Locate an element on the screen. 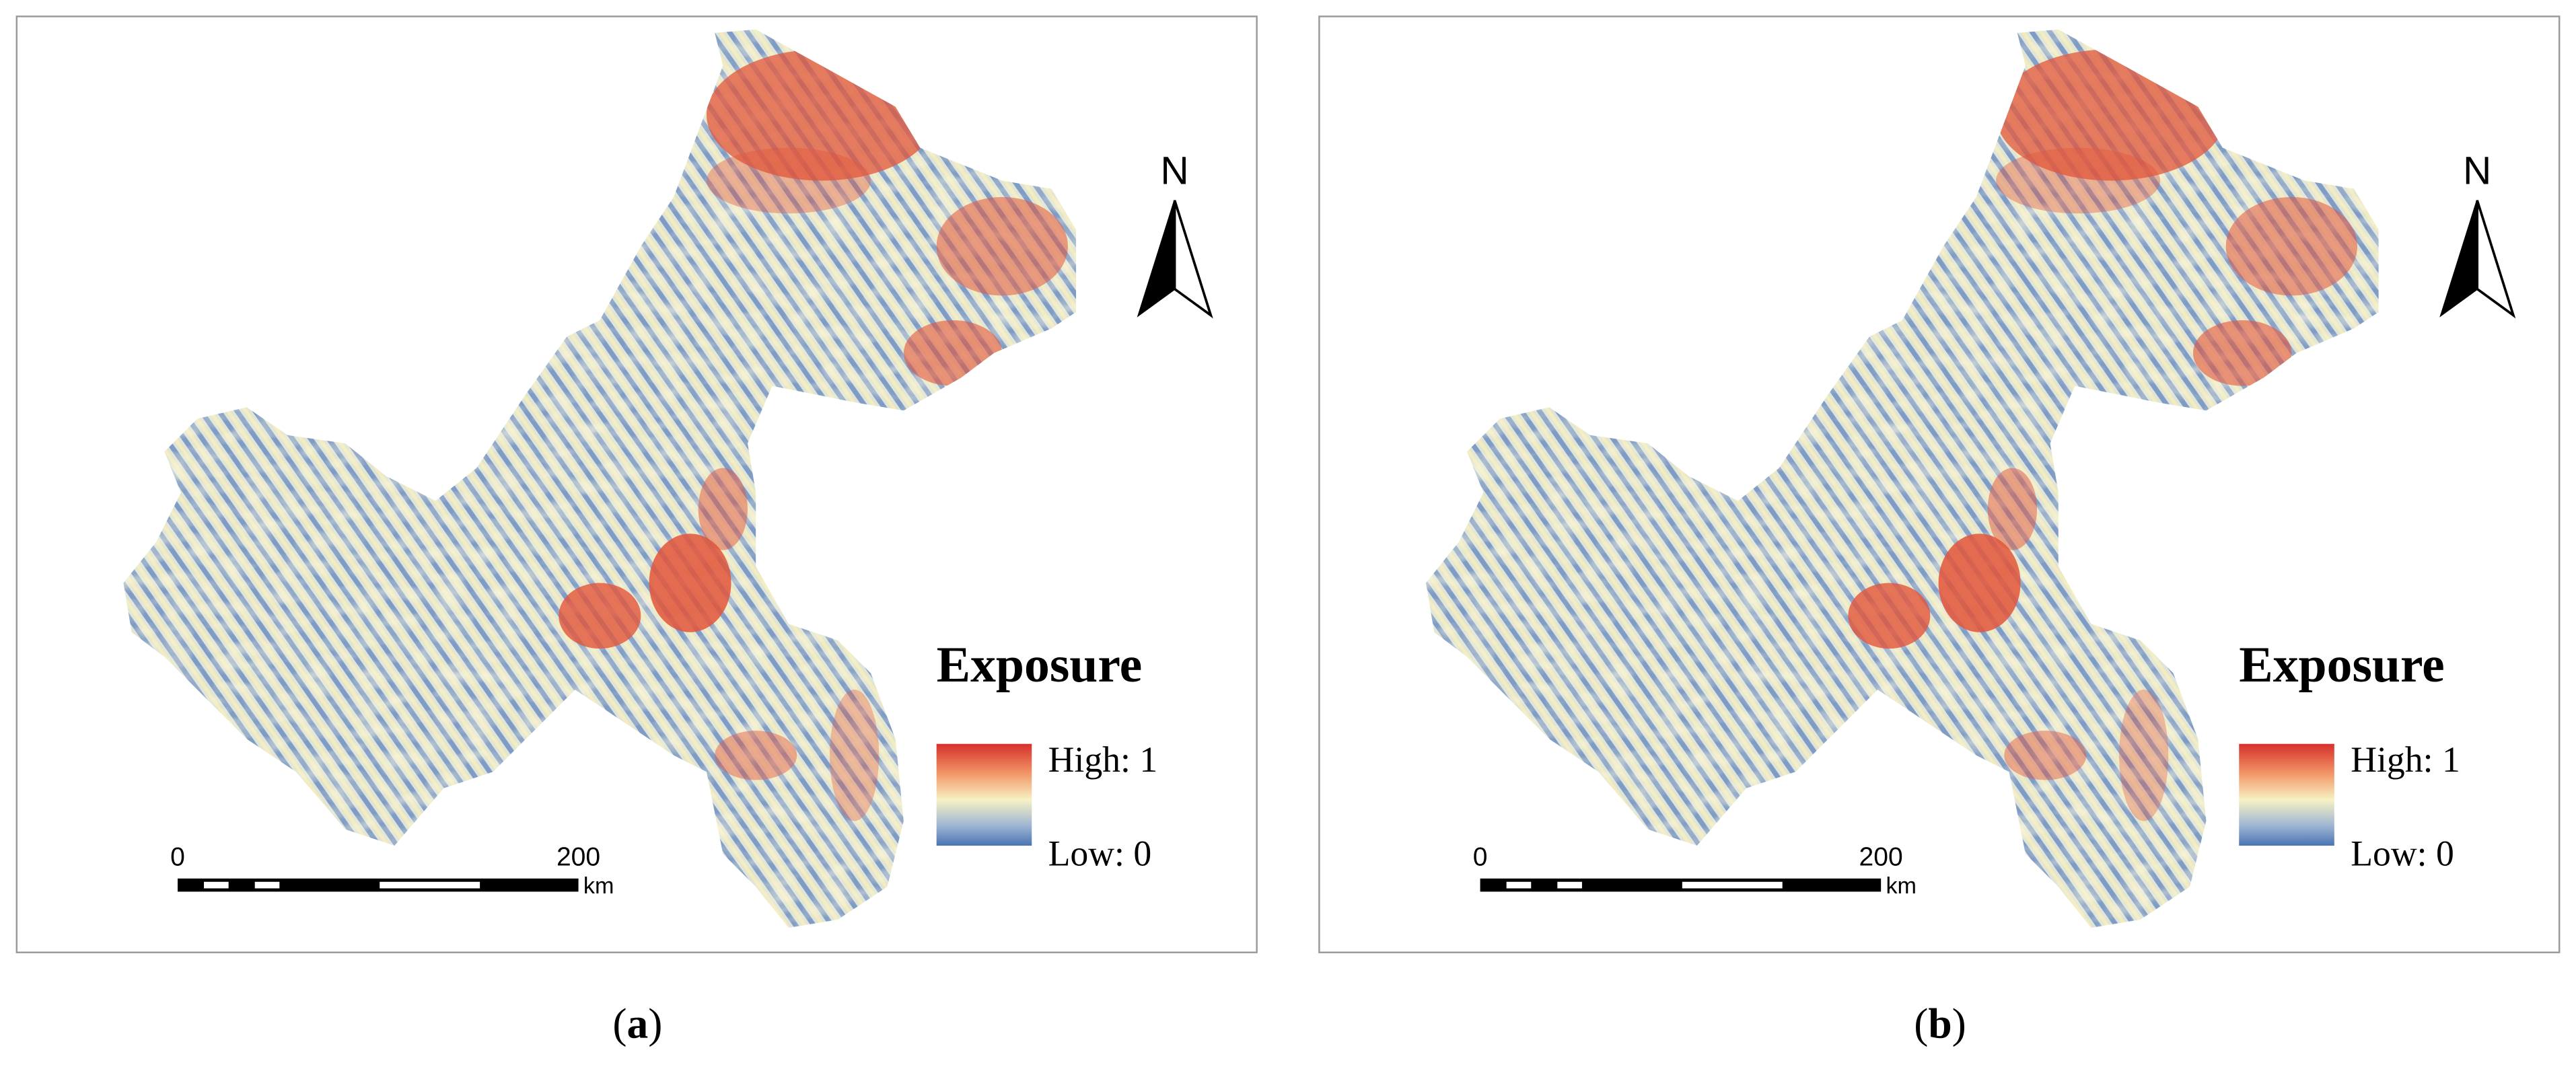  caption-part: b is located at coordinates (1940, 1023).